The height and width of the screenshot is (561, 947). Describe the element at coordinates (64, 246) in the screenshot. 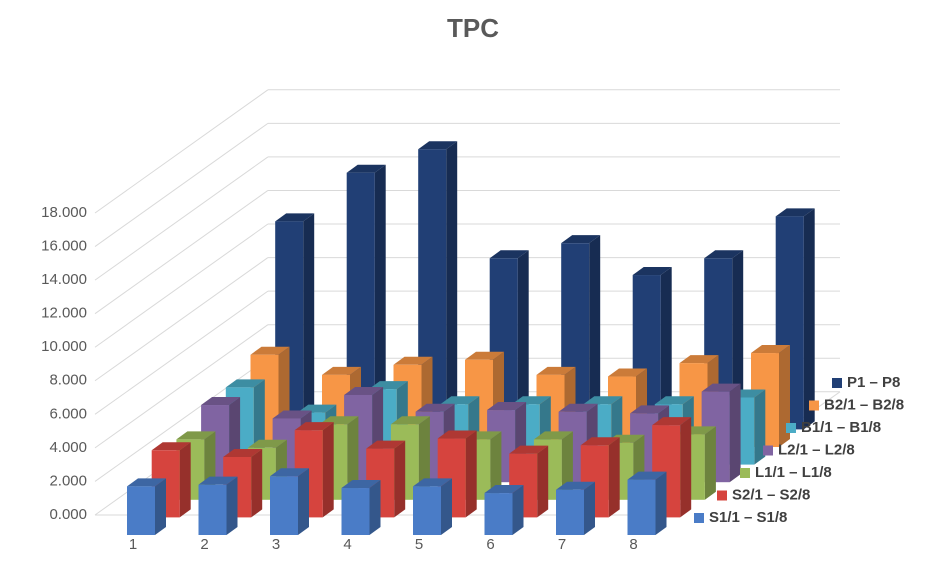

I see `y-tick-label: 16.000` at that location.